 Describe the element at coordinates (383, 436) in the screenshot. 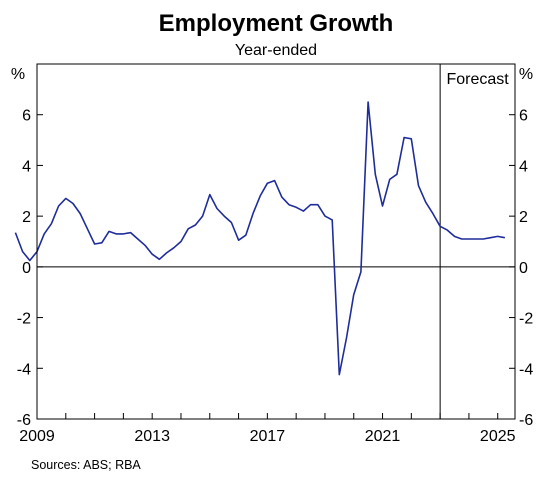

I see `x-tick-label: 2021` at that location.